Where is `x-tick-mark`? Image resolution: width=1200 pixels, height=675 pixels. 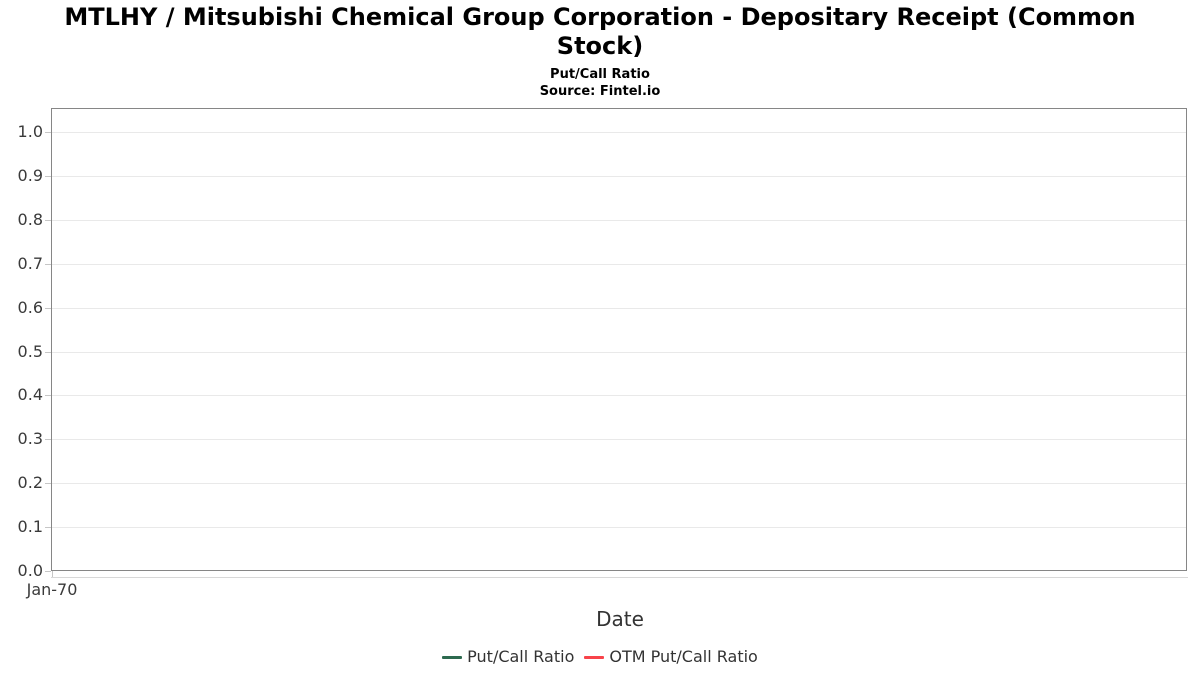
x-tick-mark is located at coordinates (52, 574).